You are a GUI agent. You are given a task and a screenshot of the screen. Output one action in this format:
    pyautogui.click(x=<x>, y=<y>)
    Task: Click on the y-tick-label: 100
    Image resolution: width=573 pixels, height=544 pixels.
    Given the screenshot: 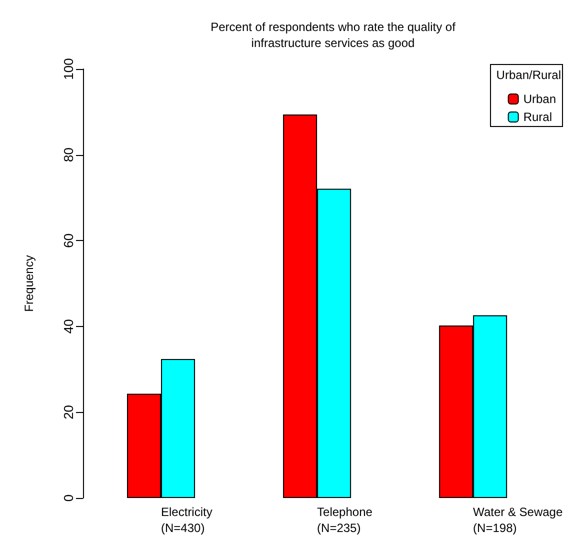 What is the action you would take?
    pyautogui.click(x=68, y=69)
    